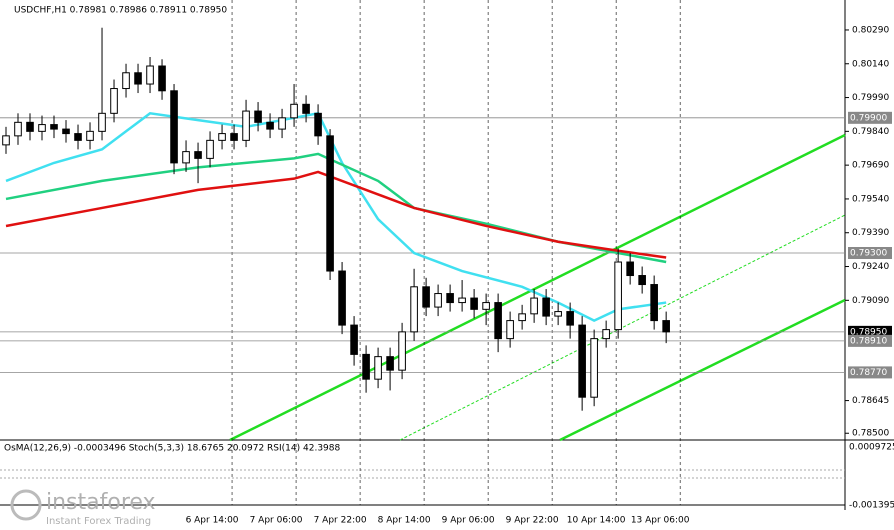  I want to click on x-tick-label: 8 Apr 14:00, so click(404, 521).